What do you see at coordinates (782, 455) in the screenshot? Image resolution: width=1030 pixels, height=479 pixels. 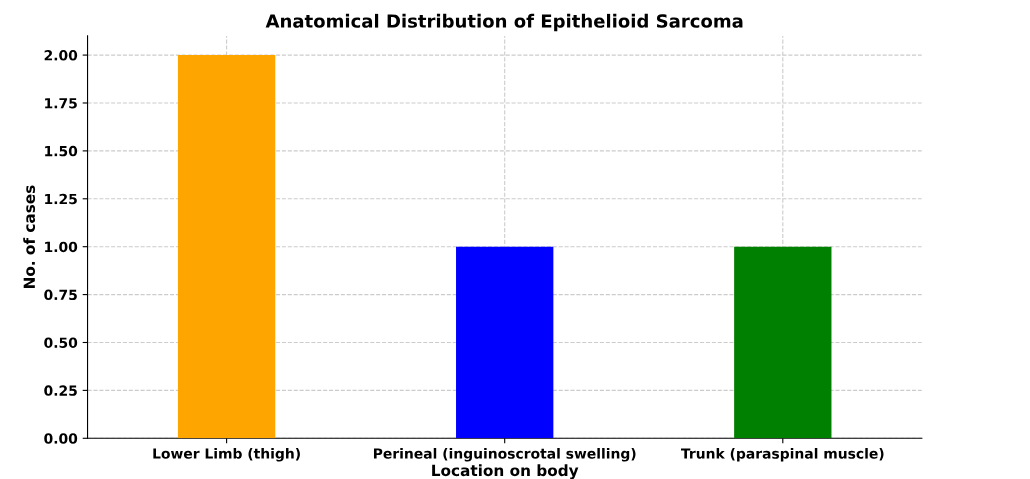 I see `x-tick-label: Trunk (paraspinal muscle)` at bounding box center [782, 455].